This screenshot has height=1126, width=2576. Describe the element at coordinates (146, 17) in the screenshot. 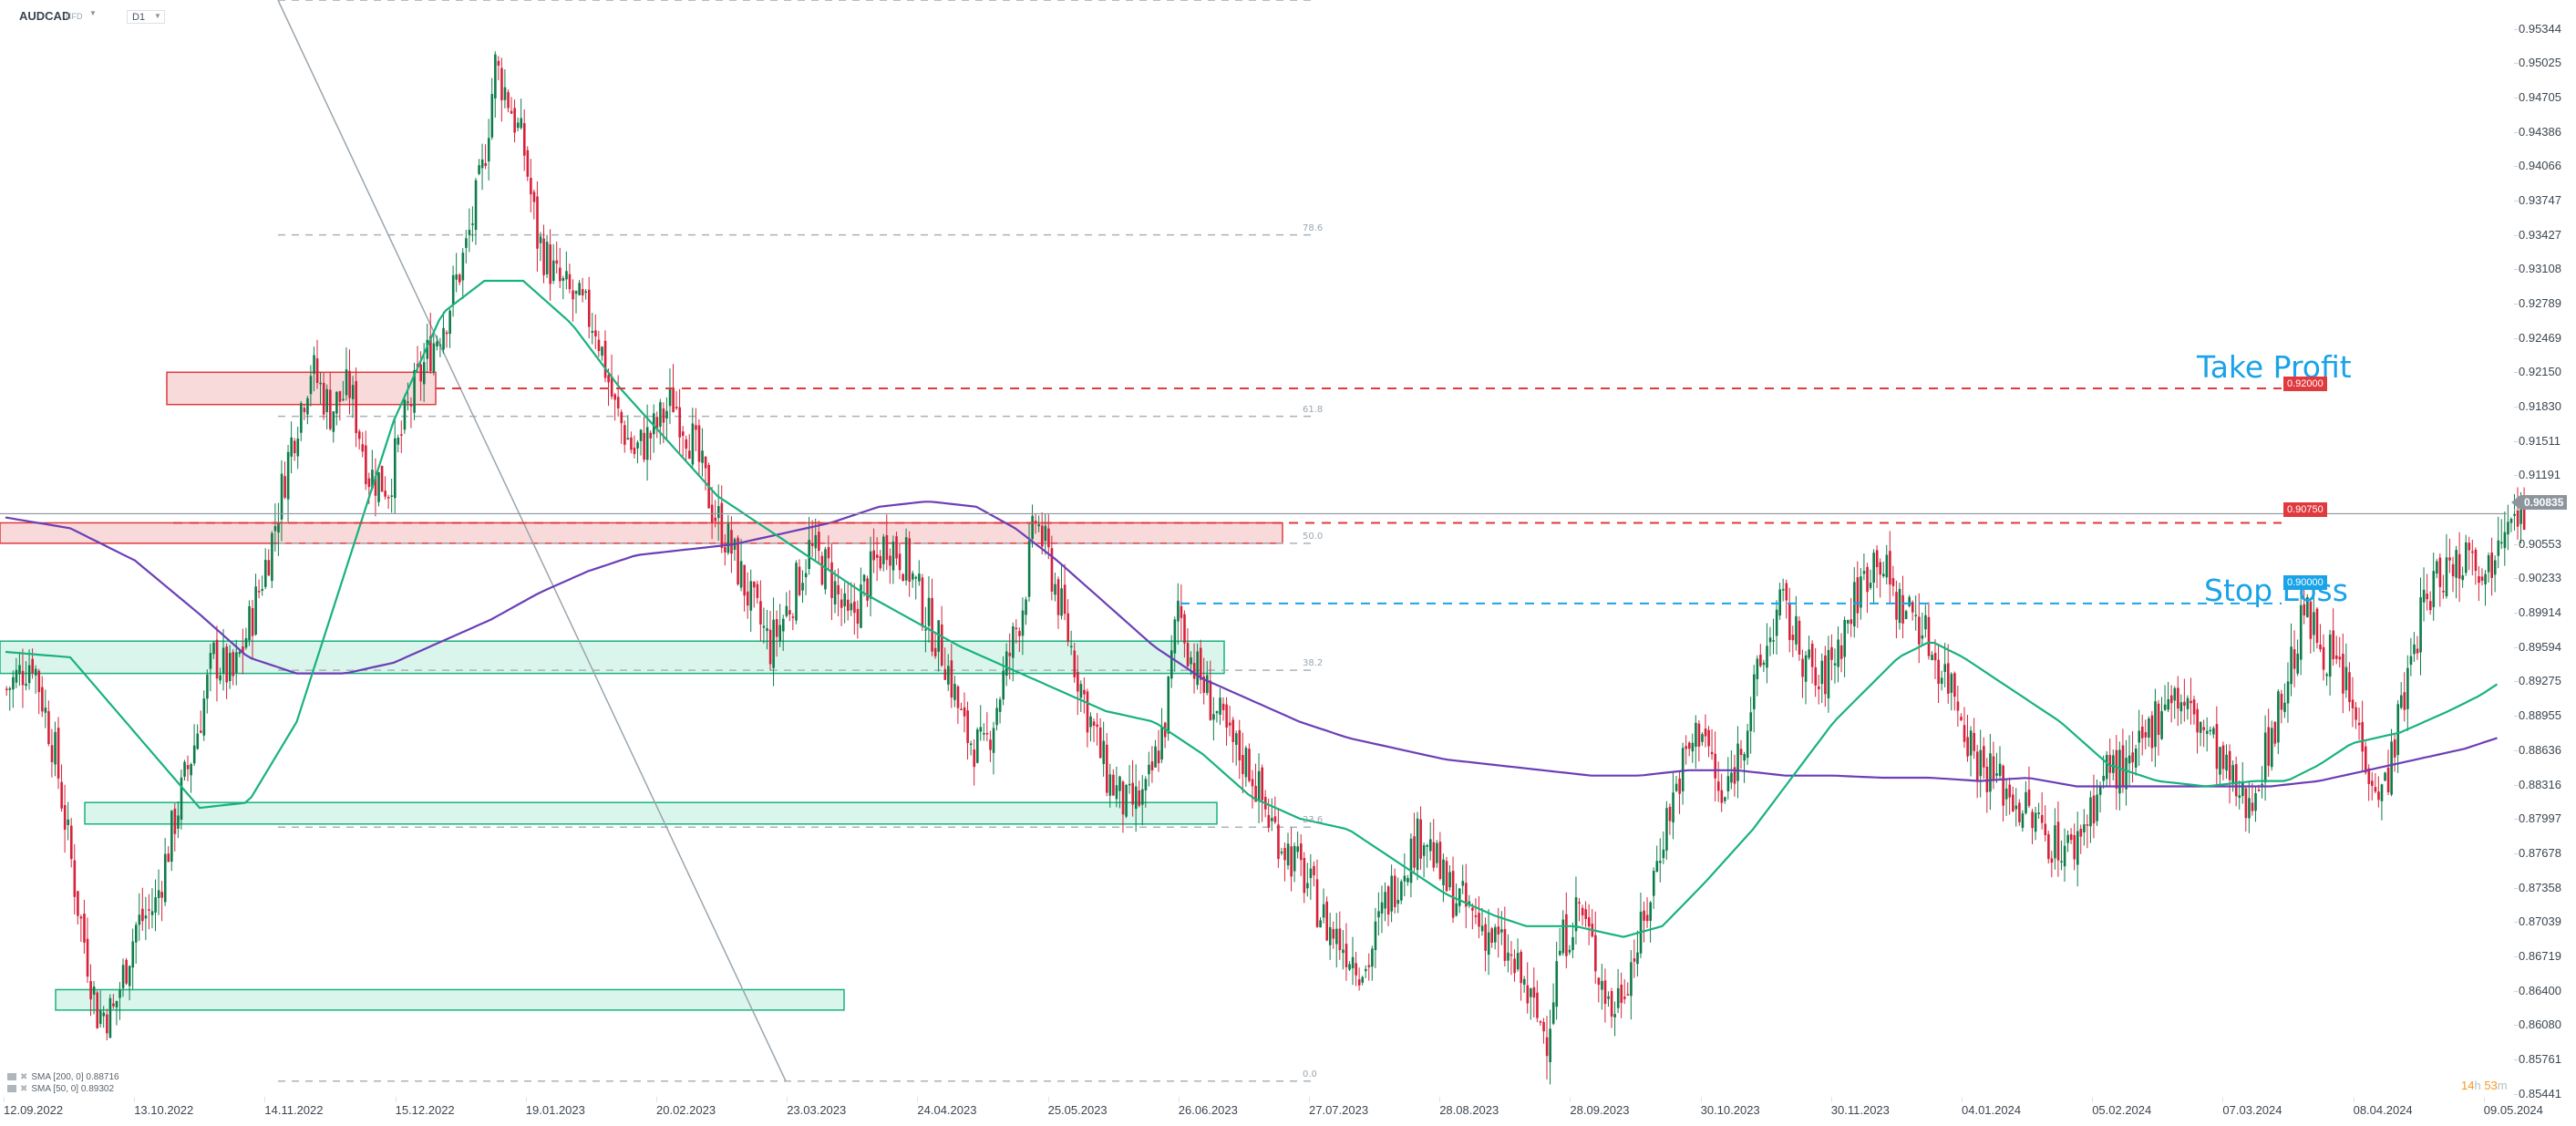

I see `timeframe-select: D1 ▼` at that location.